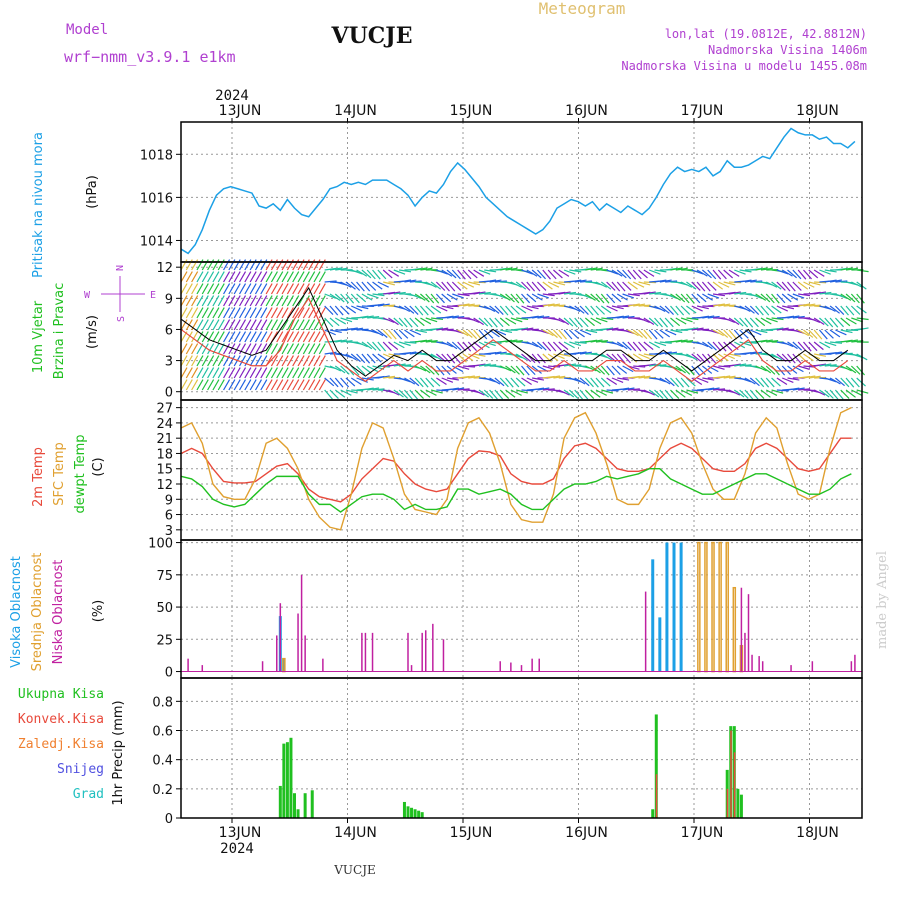 This screenshot has width=900, height=900. I want to click on cloud-label-2: Srednja Oblacnost, so click(37, 612).